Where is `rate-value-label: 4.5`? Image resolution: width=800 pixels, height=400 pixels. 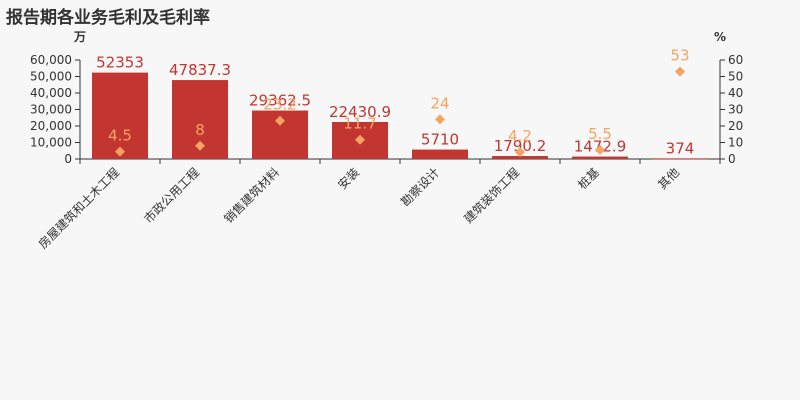 rate-value-label: 4.5 is located at coordinates (120, 136).